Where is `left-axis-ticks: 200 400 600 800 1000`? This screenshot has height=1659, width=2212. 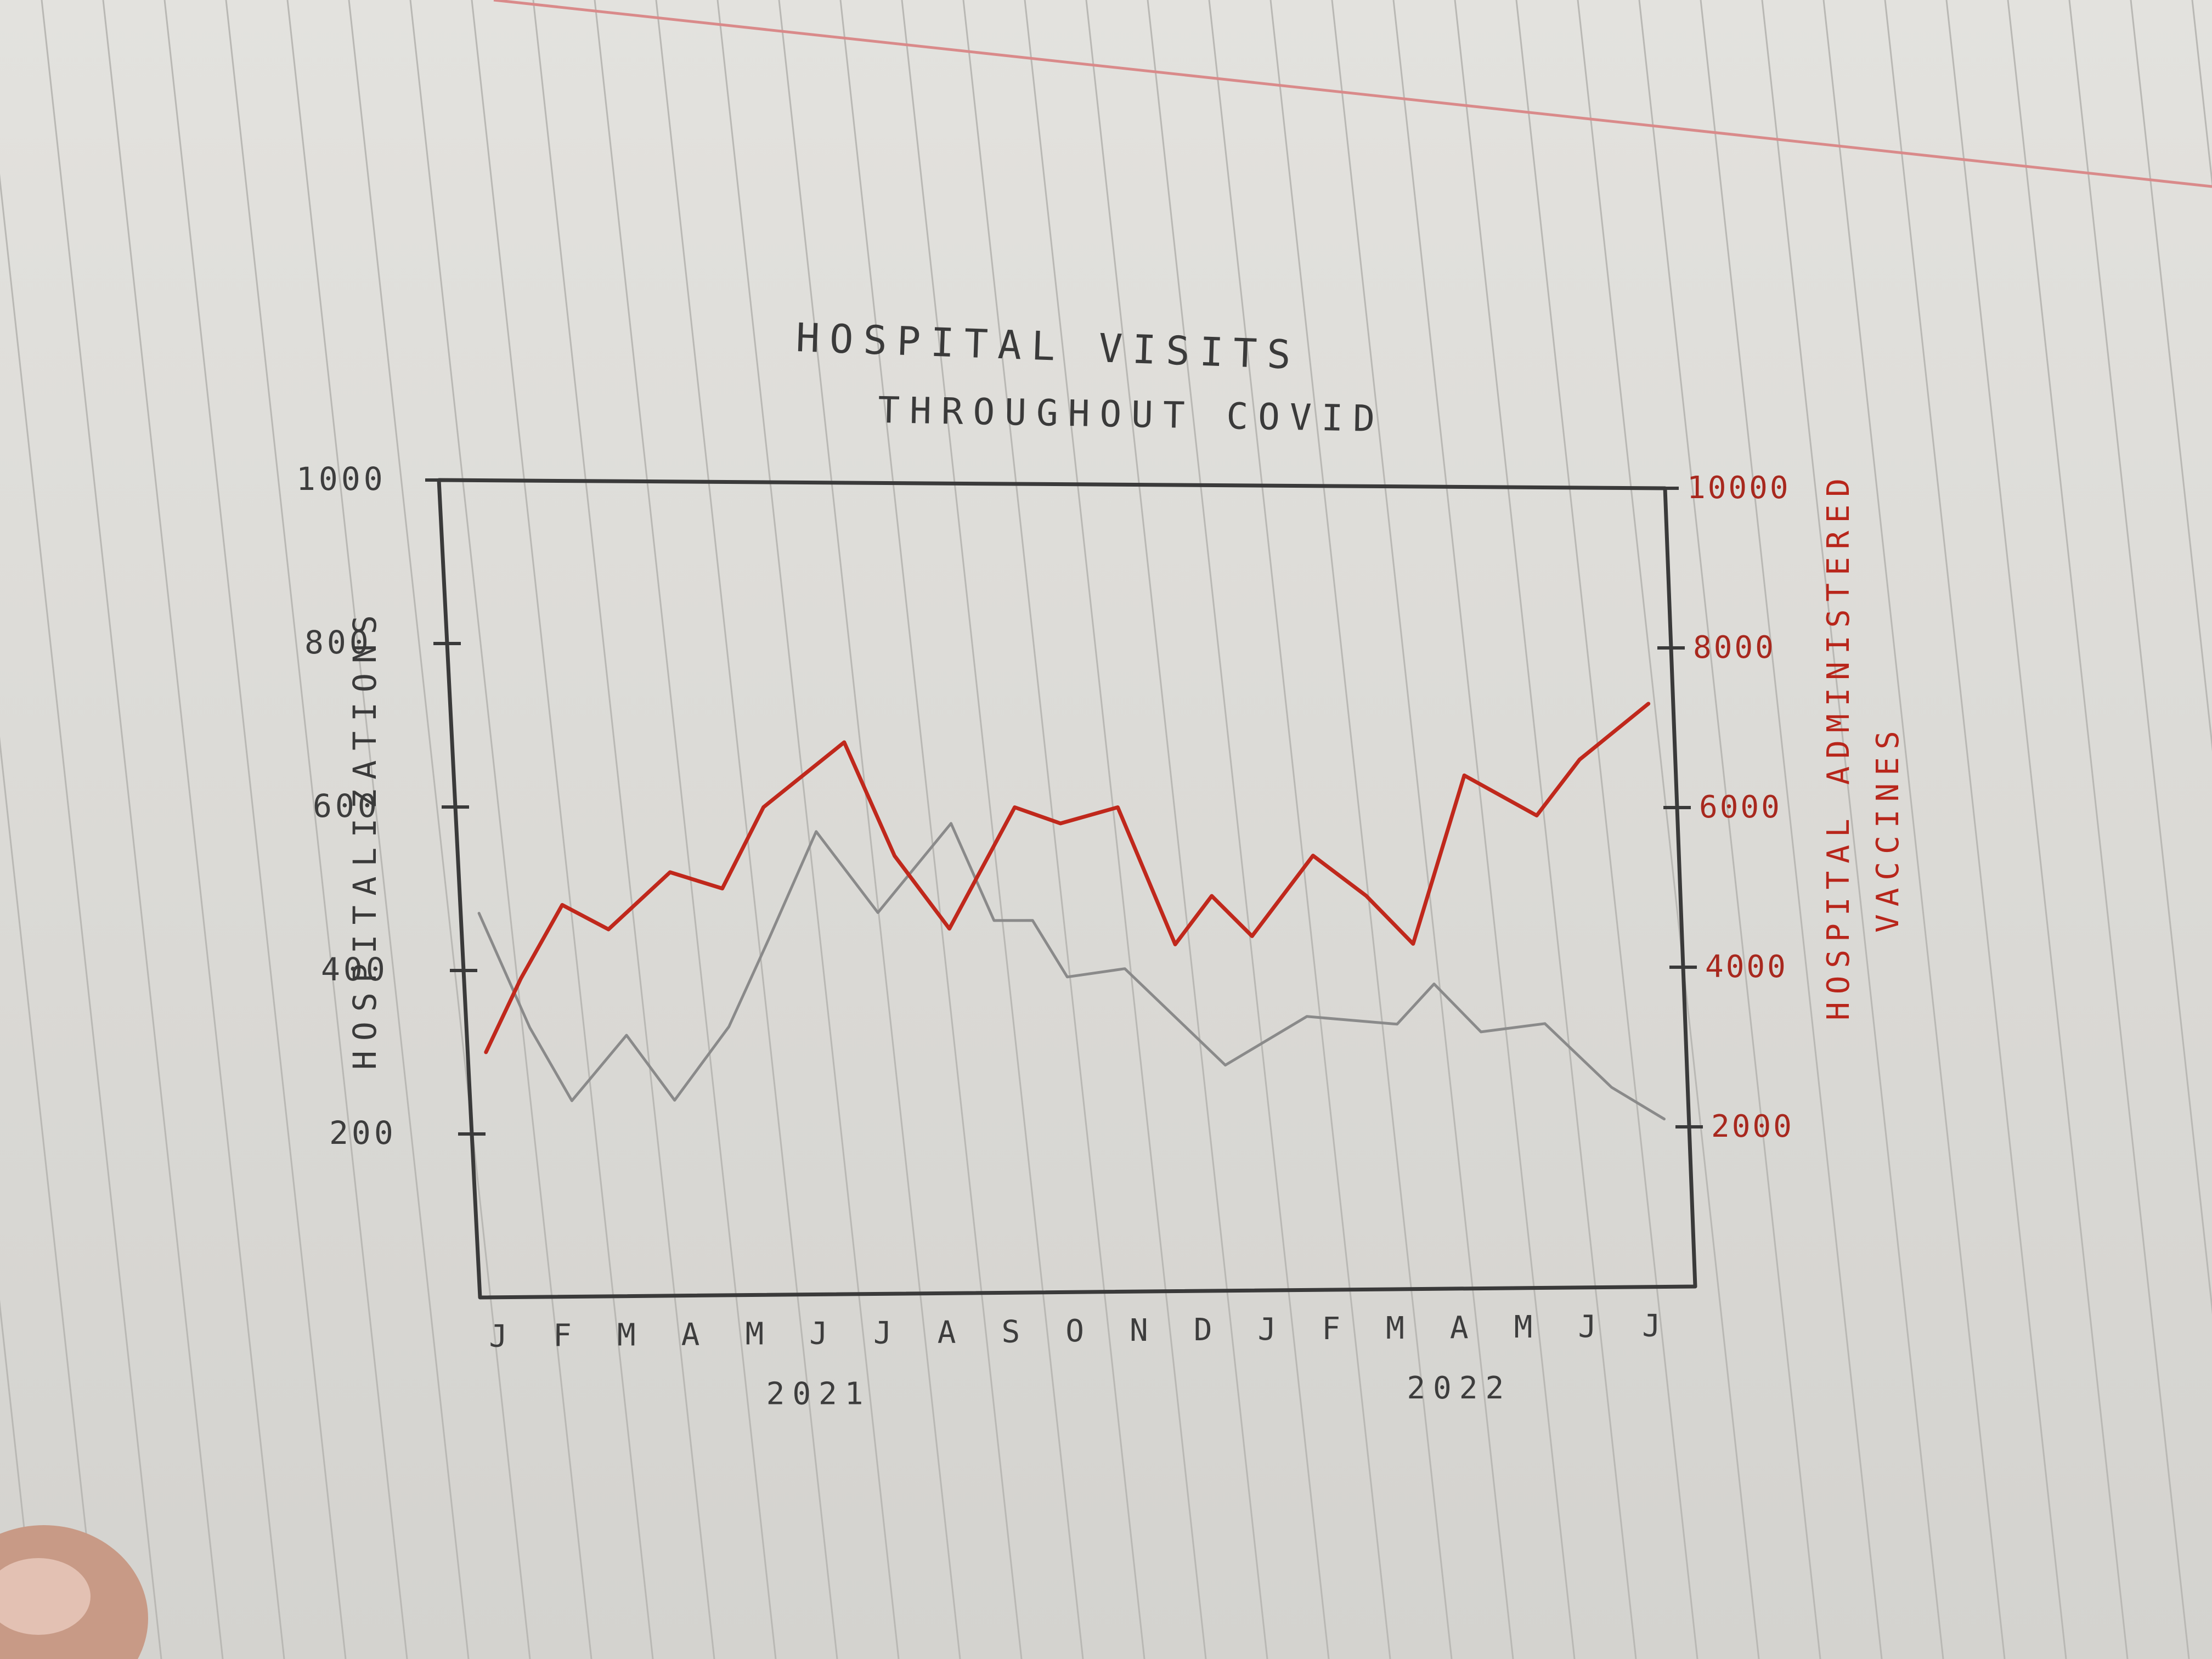 left-axis-ticks: 200 400 600 800 1000 is located at coordinates (391, 806).